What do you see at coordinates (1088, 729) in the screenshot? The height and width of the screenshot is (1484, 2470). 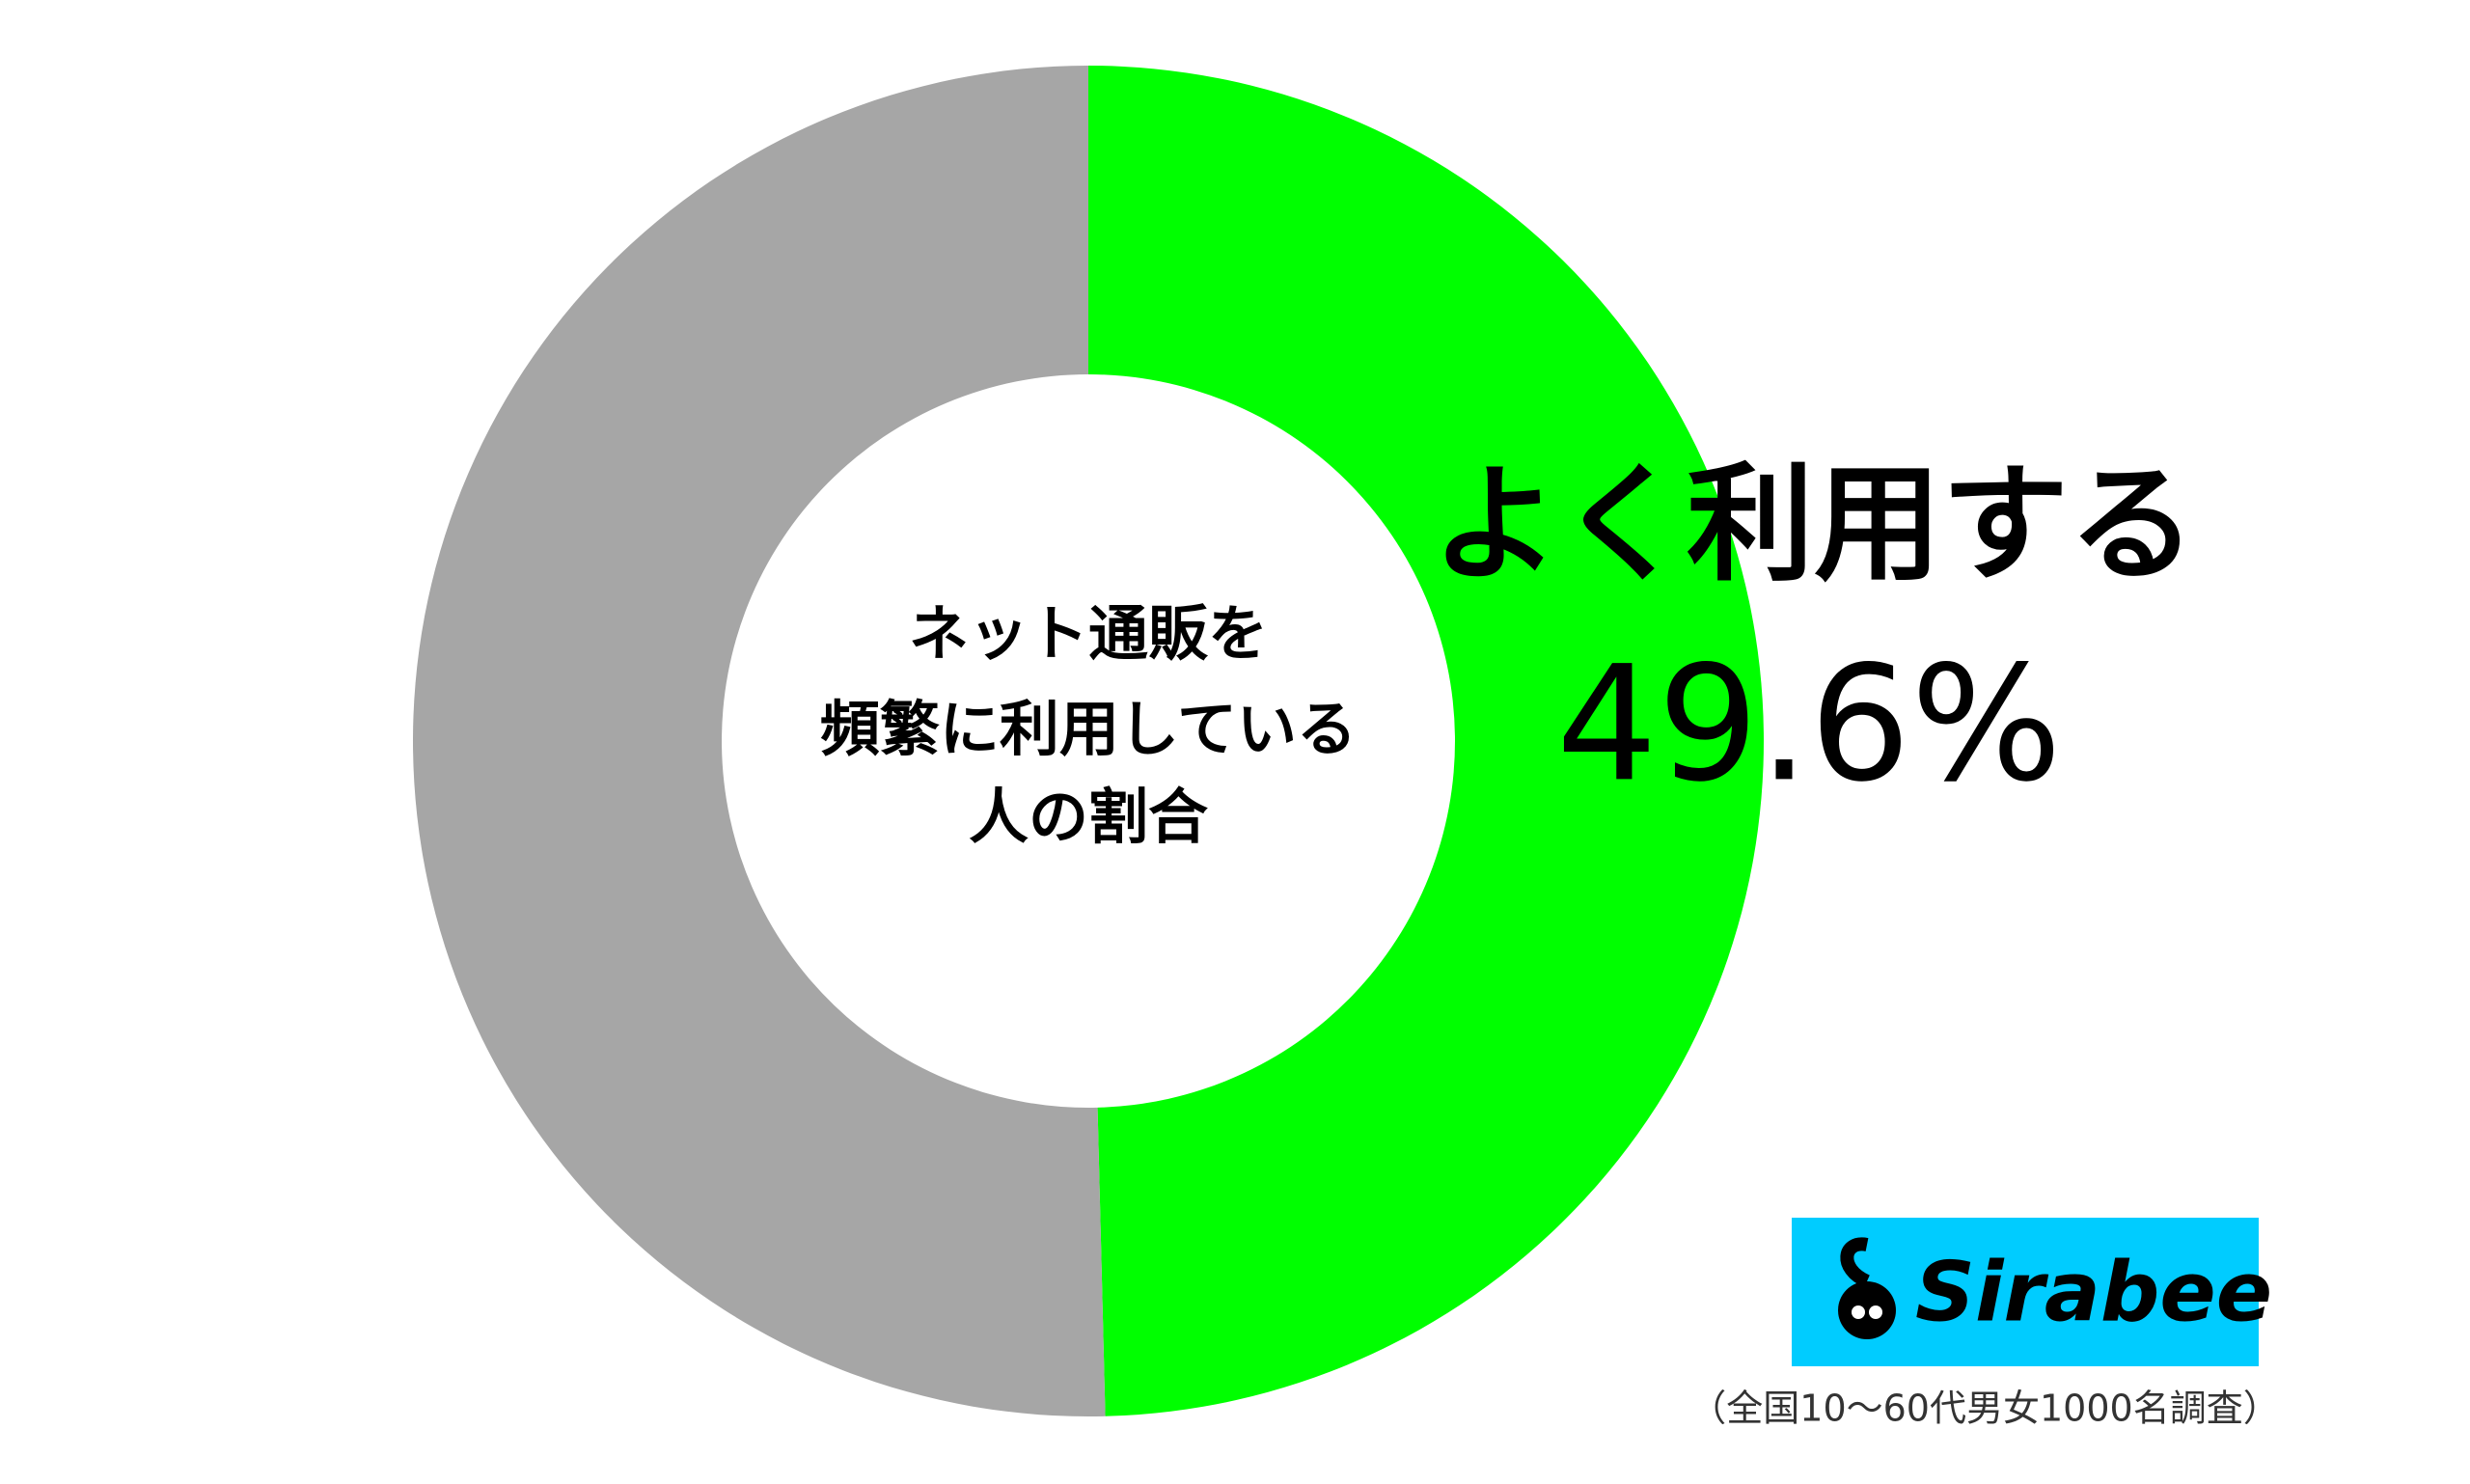 I see `center-title: 頻繁に利用している` at bounding box center [1088, 729].